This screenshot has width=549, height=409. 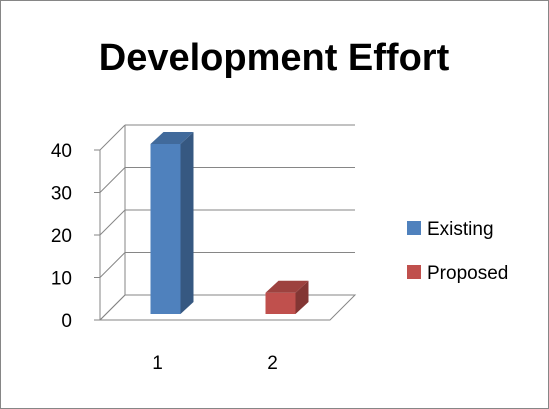 I want to click on legend: Existing Proposed, so click(x=457, y=251).